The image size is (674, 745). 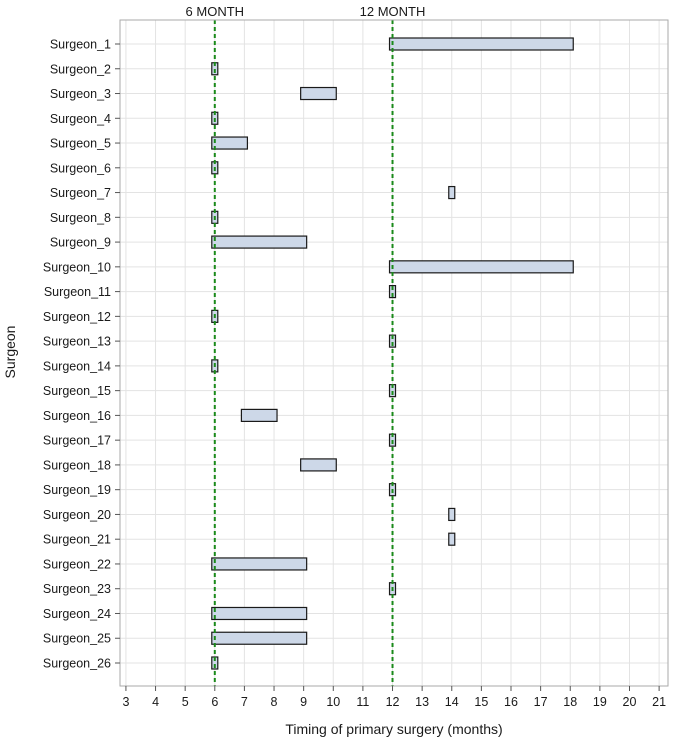 I want to click on x-tick-label: 10, so click(x=333, y=702).